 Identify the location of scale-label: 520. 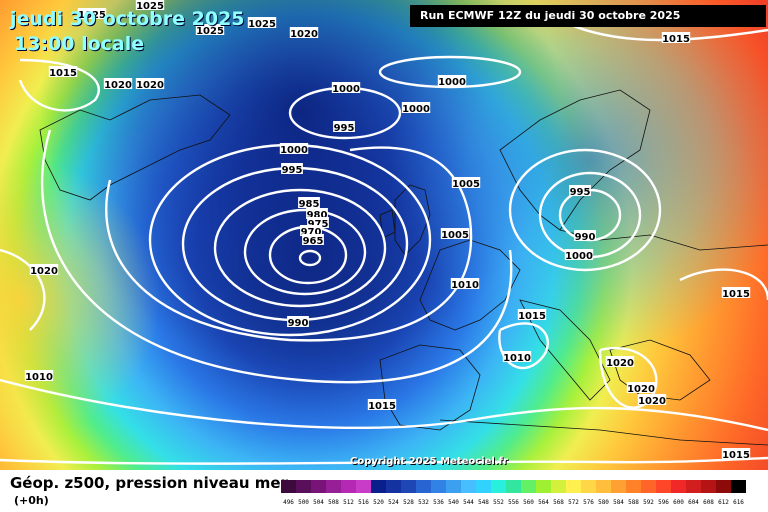
(378, 502).